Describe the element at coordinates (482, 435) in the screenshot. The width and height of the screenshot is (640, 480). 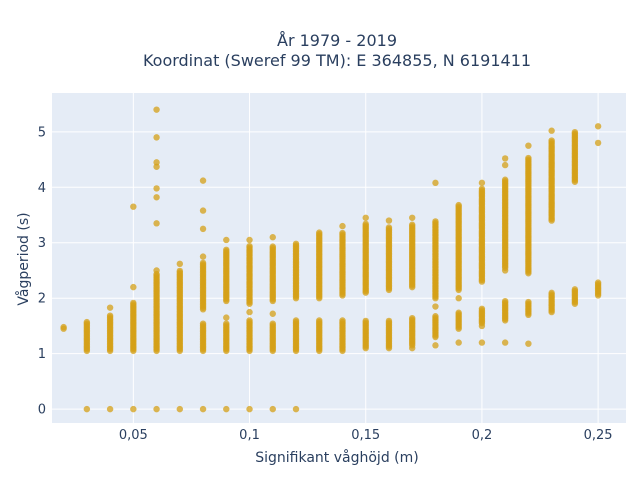
I see `x-tick-label: 0,2` at that location.